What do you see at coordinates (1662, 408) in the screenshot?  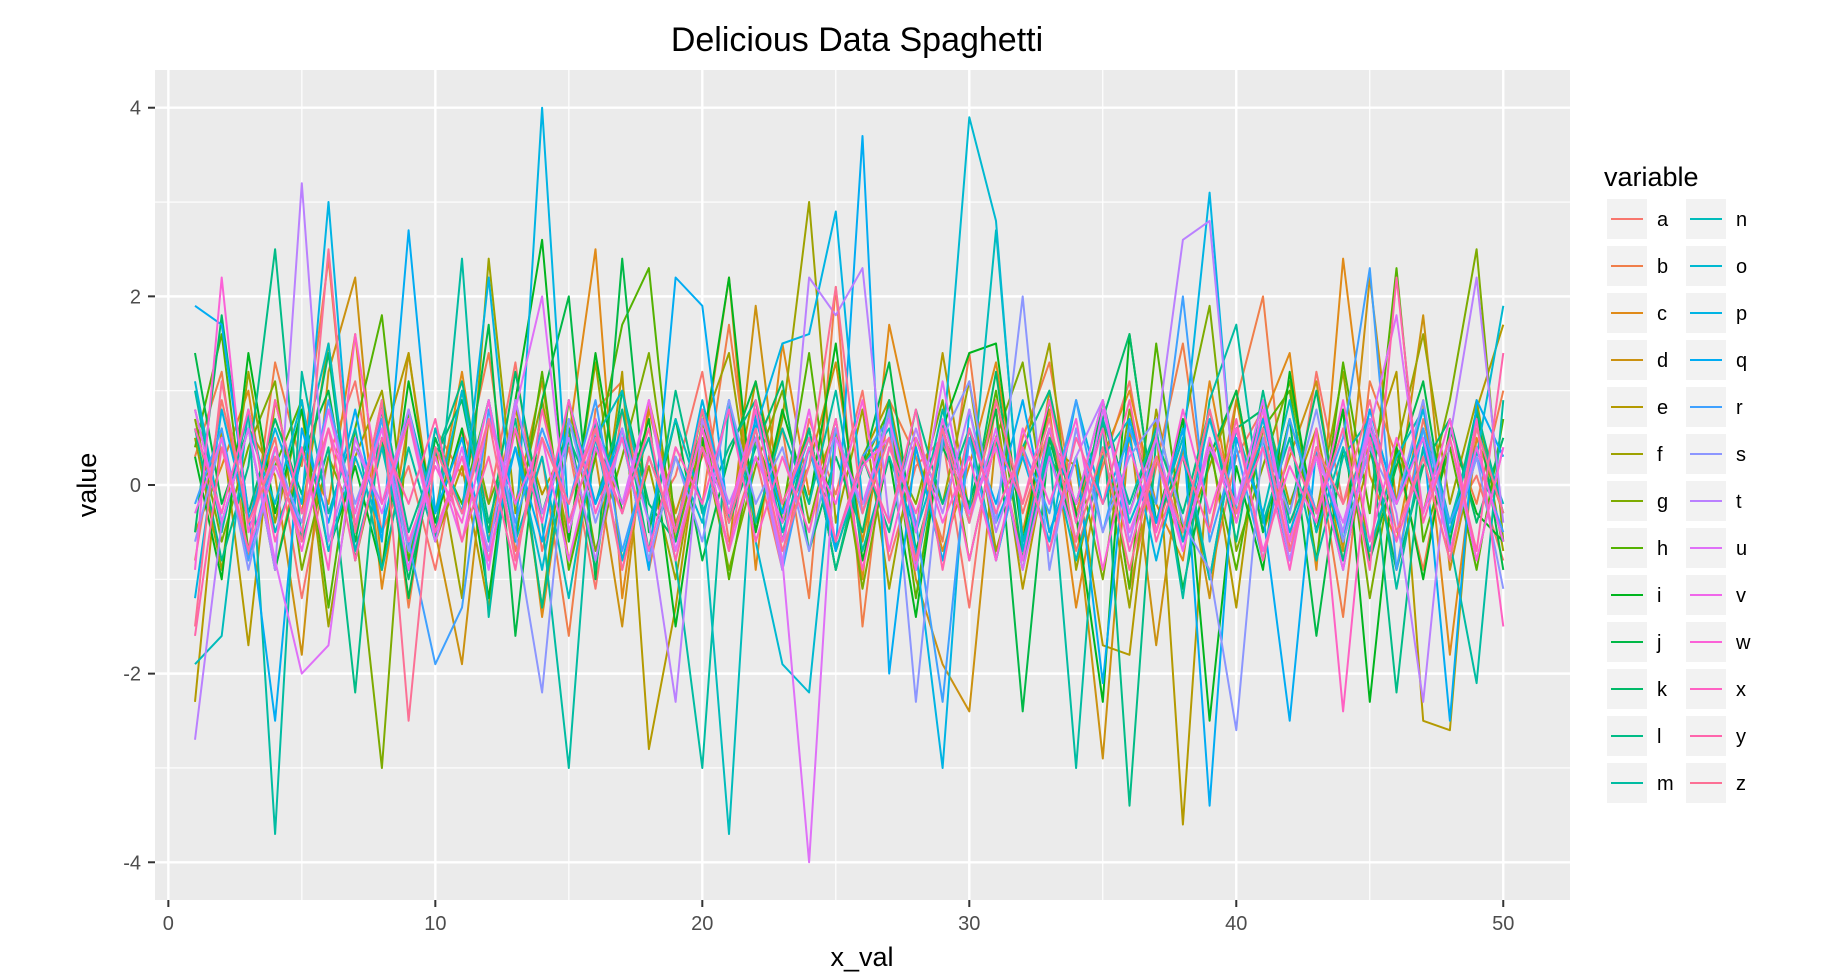 I see `legend-label-e: e` at bounding box center [1662, 408].